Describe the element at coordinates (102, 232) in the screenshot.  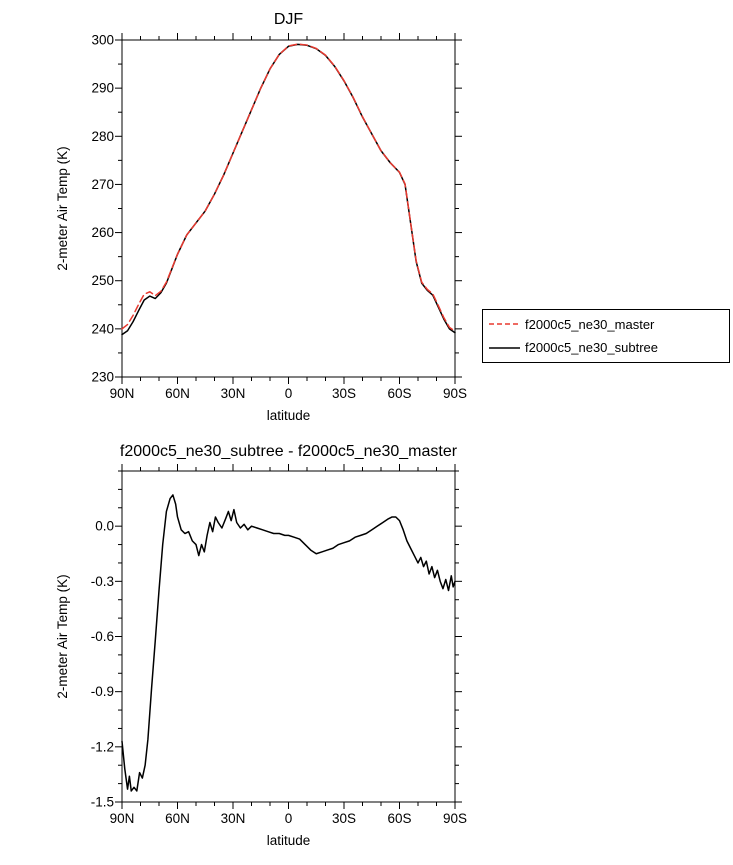
I see `y-tick-label: 260` at that location.